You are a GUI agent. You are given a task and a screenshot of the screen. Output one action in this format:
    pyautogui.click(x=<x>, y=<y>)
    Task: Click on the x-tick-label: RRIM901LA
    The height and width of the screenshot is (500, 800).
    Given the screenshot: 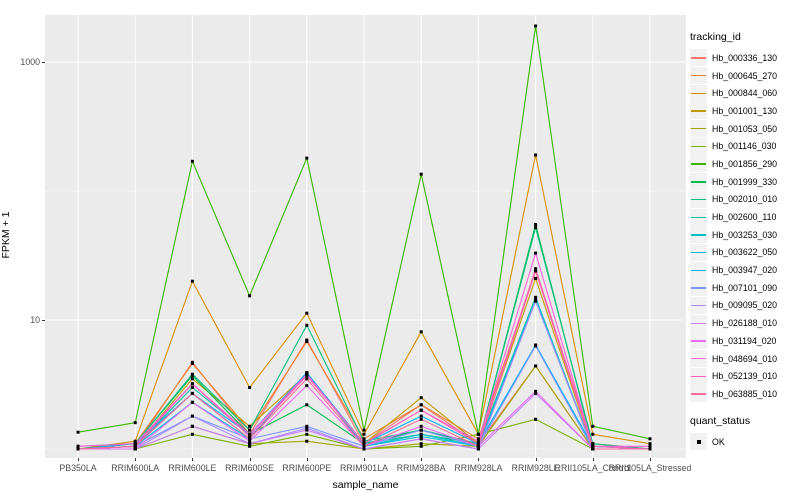 What is the action you would take?
    pyautogui.click(x=364, y=468)
    